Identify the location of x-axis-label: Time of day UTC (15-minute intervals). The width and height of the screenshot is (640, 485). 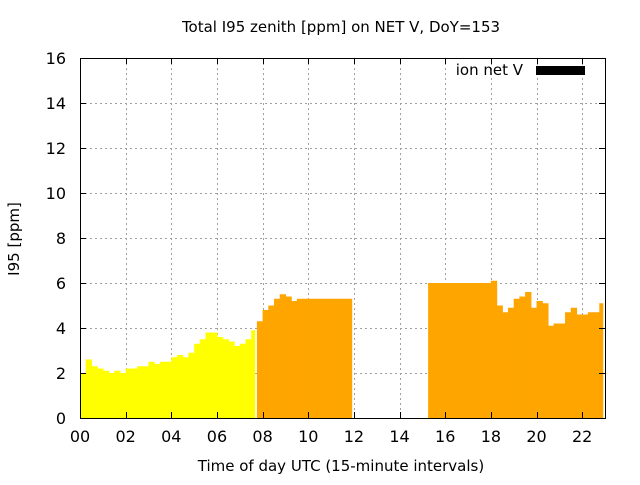
(340, 466).